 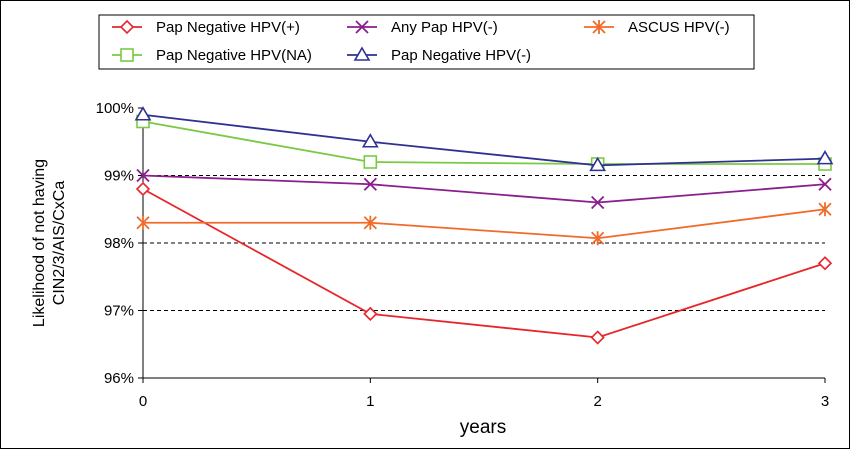 I want to click on legend-item-3: Pap Negative HPV(NA), so click(x=212, y=55).